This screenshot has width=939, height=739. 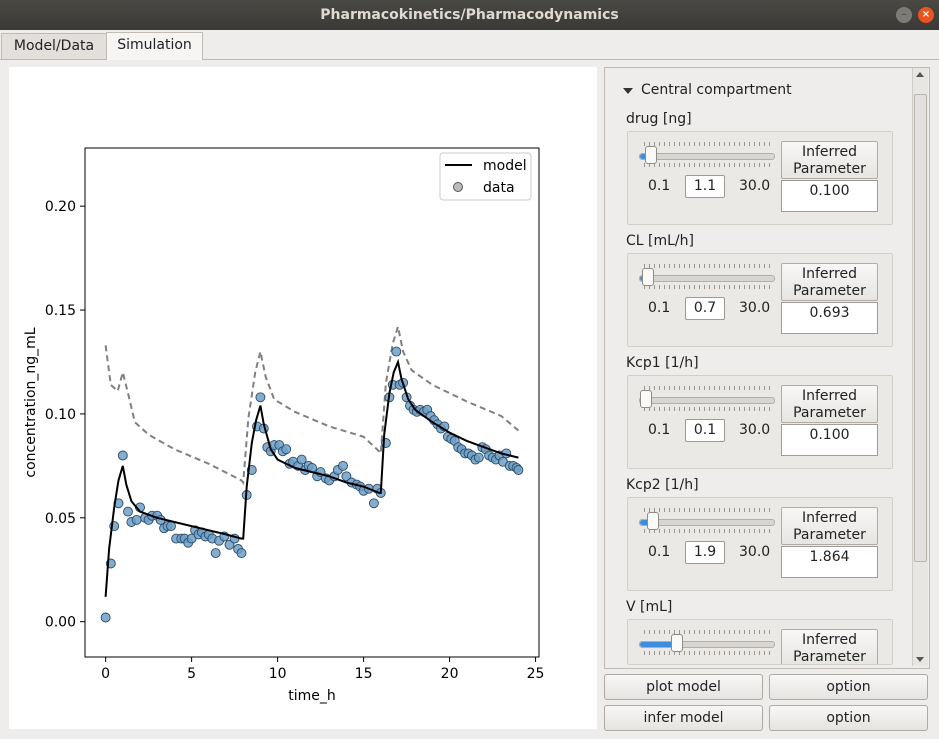 What do you see at coordinates (848, 687) in the screenshot?
I see `option-button: option` at bounding box center [848, 687].